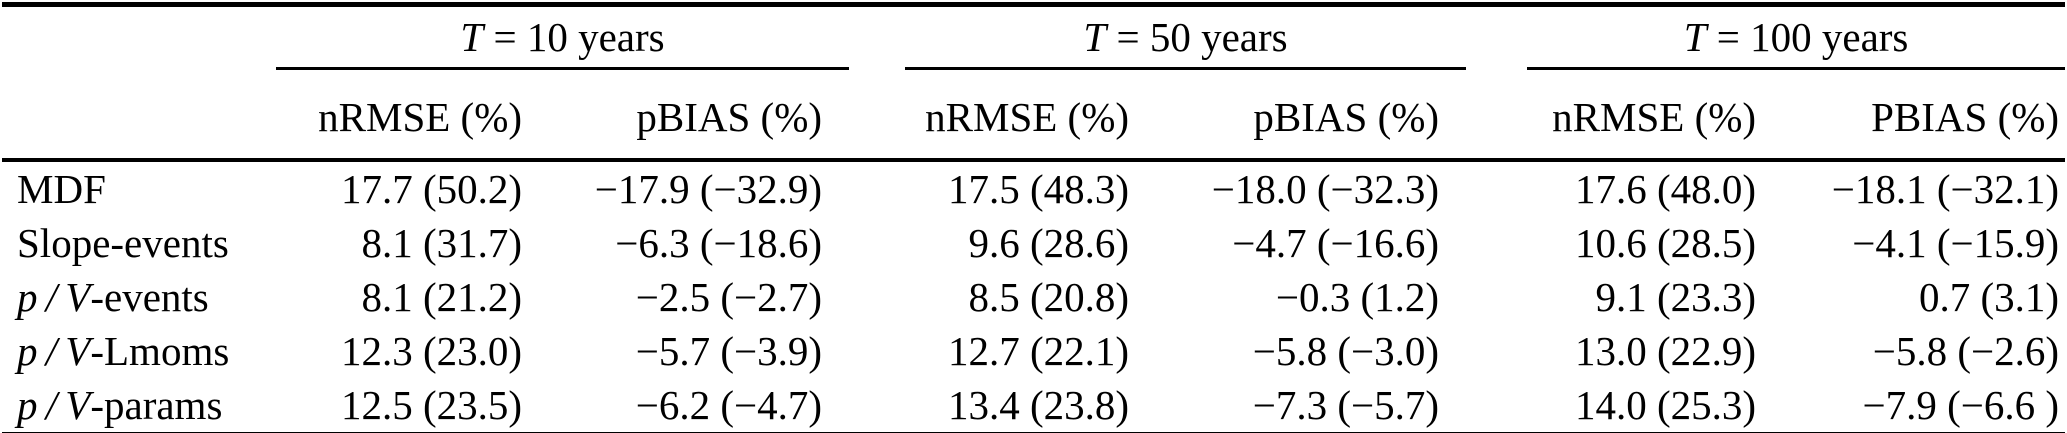  Describe the element at coordinates (729, 297) in the screenshot. I see `value-cell: −2.5 (−2.7)` at that location.